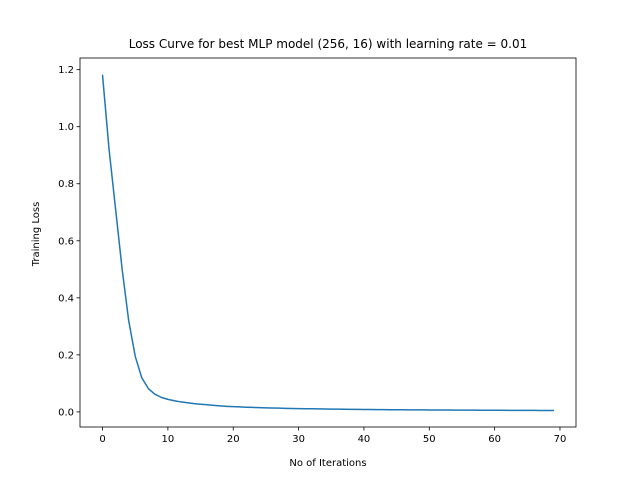 The height and width of the screenshot is (480, 640). What do you see at coordinates (66, 70) in the screenshot?
I see `y-tick-label: 1.2` at bounding box center [66, 70].